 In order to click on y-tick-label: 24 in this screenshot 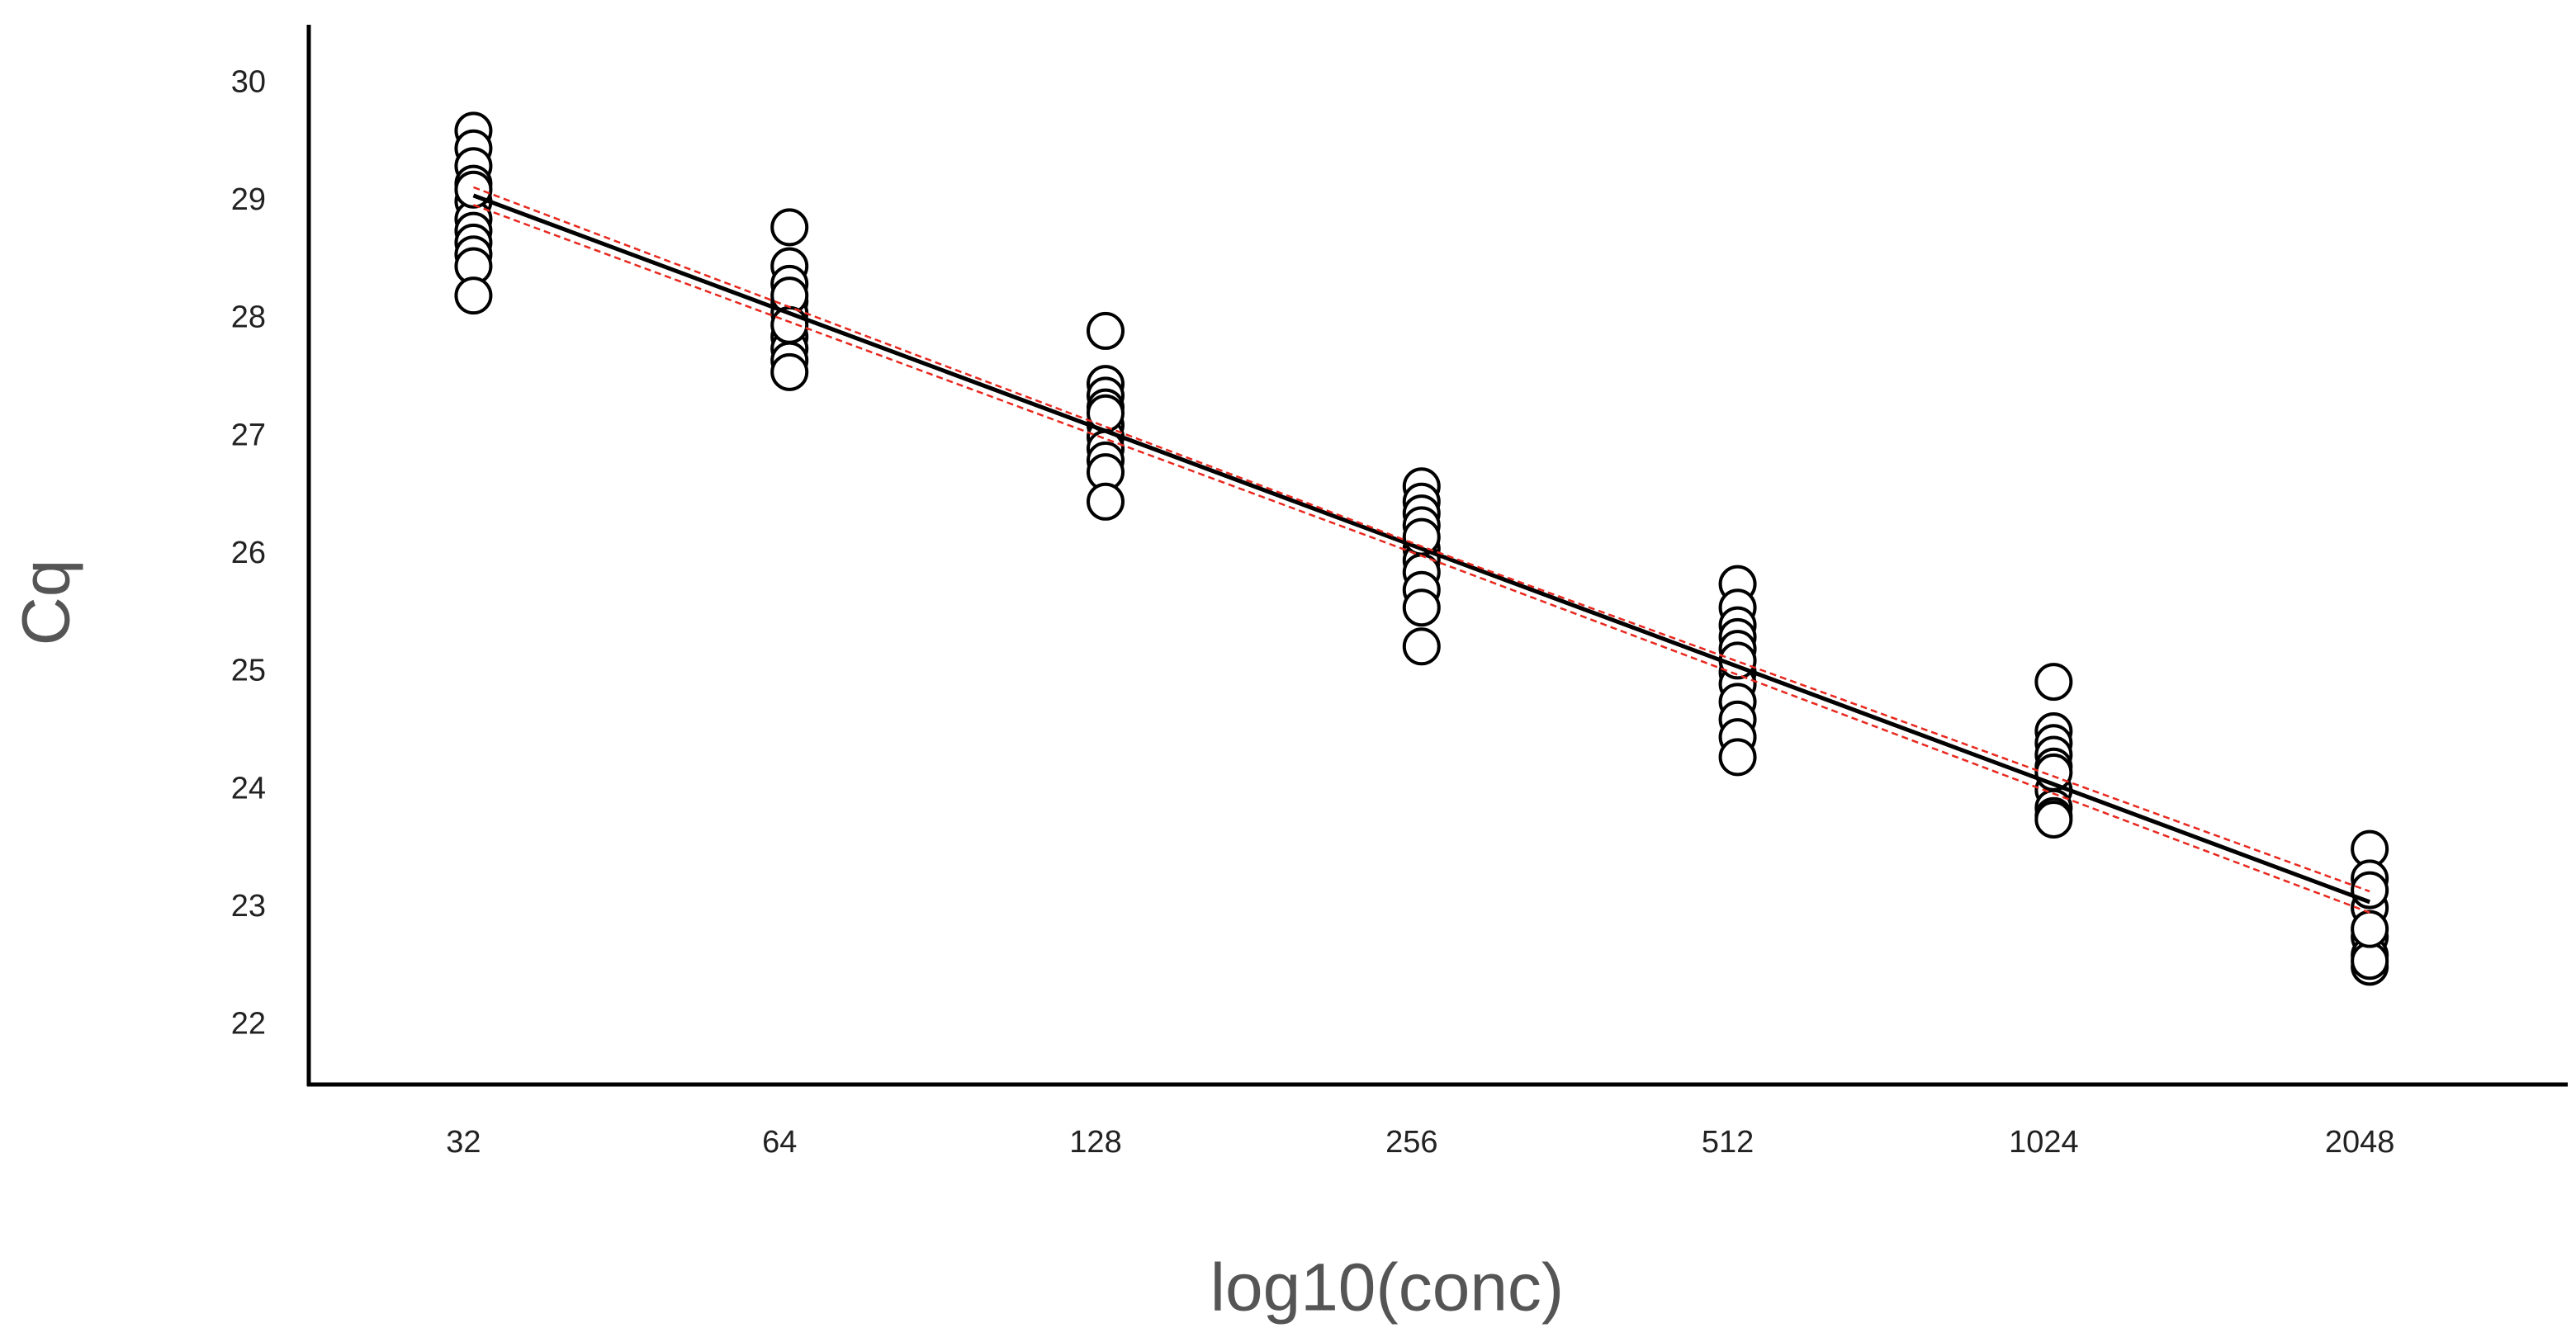, I will do `click(248, 788)`.